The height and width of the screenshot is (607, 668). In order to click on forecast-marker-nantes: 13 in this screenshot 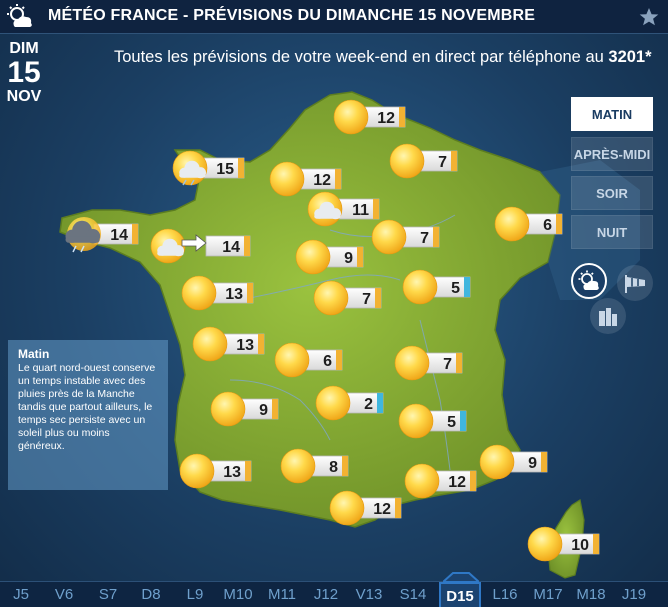, I will do `click(217, 293)`.